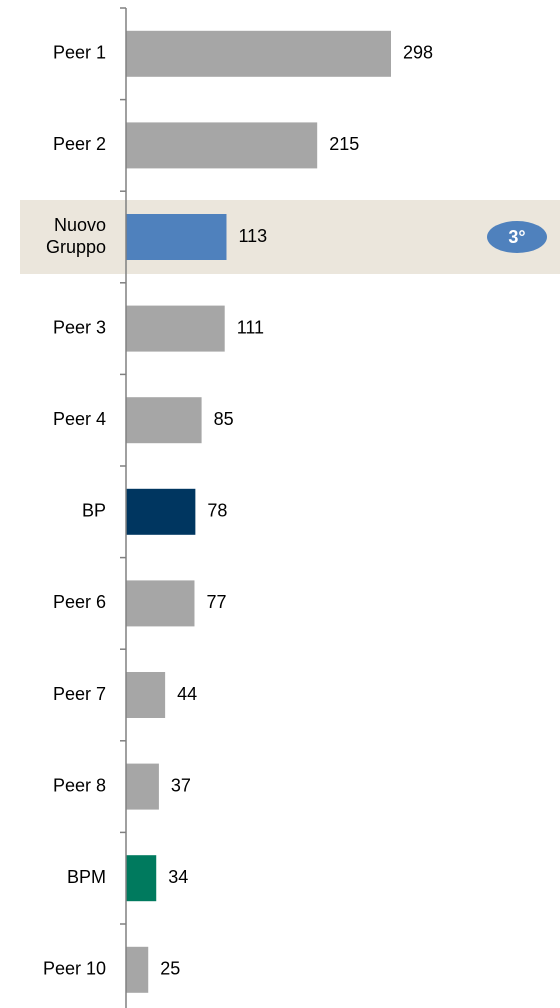 The height and width of the screenshot is (1008, 560). I want to click on value-label: 77, so click(216, 602).